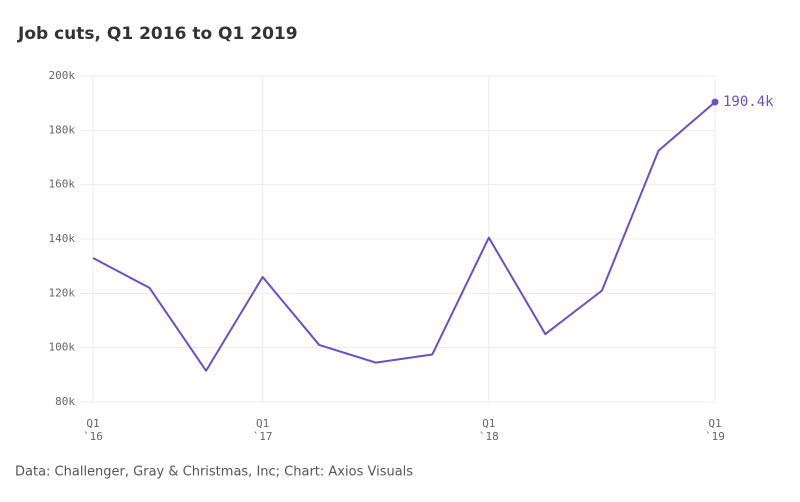  I want to click on end-point, so click(715, 102).